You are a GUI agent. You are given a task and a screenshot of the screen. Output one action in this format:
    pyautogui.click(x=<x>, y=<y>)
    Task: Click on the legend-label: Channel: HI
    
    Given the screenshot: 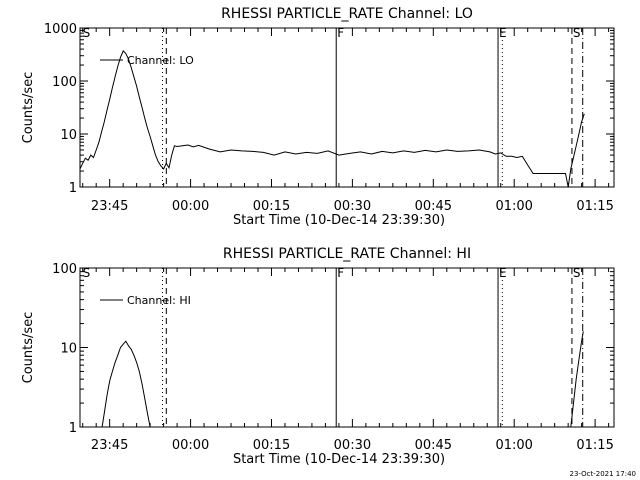 What is the action you would take?
    pyautogui.click(x=159, y=300)
    